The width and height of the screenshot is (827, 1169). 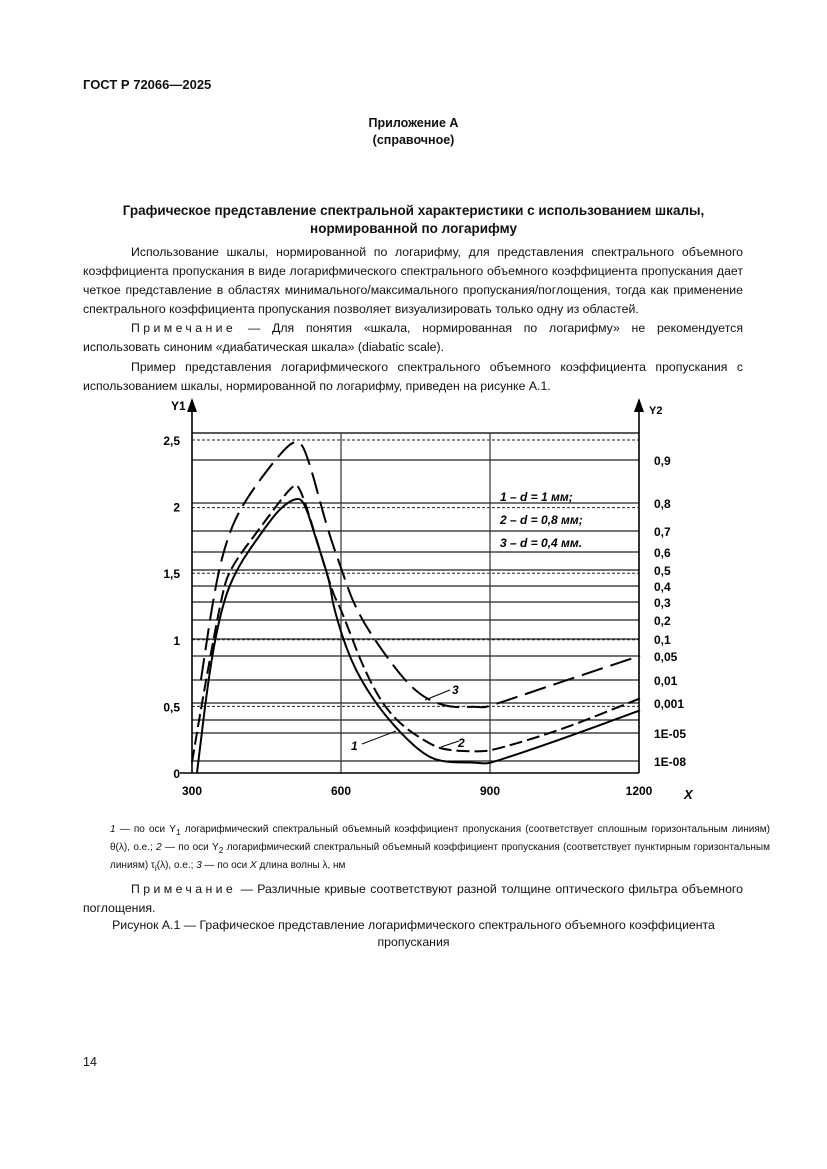 What do you see at coordinates (662, 587) in the screenshot?
I see `y2-tick-label: 0,4` at bounding box center [662, 587].